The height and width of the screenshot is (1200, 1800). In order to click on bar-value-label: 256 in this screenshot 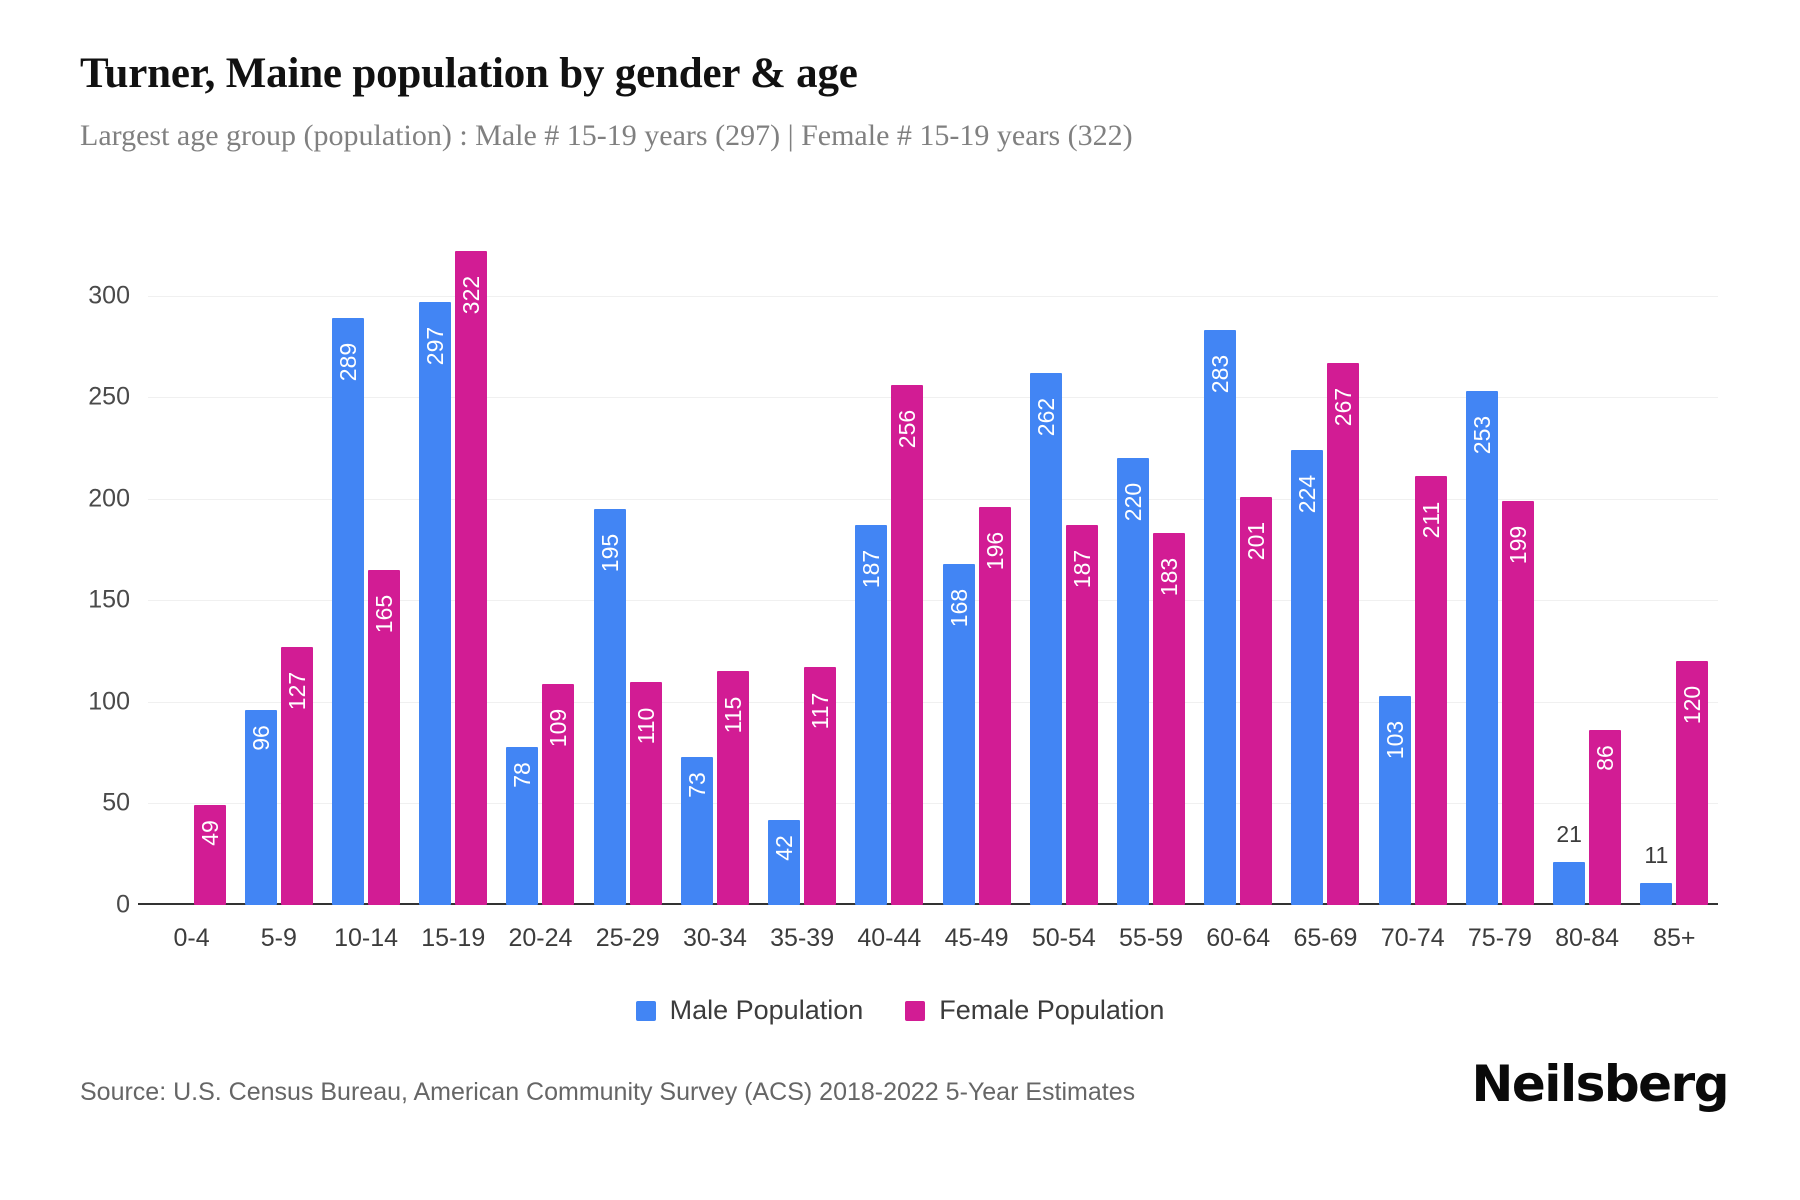, I will do `click(907, 429)`.